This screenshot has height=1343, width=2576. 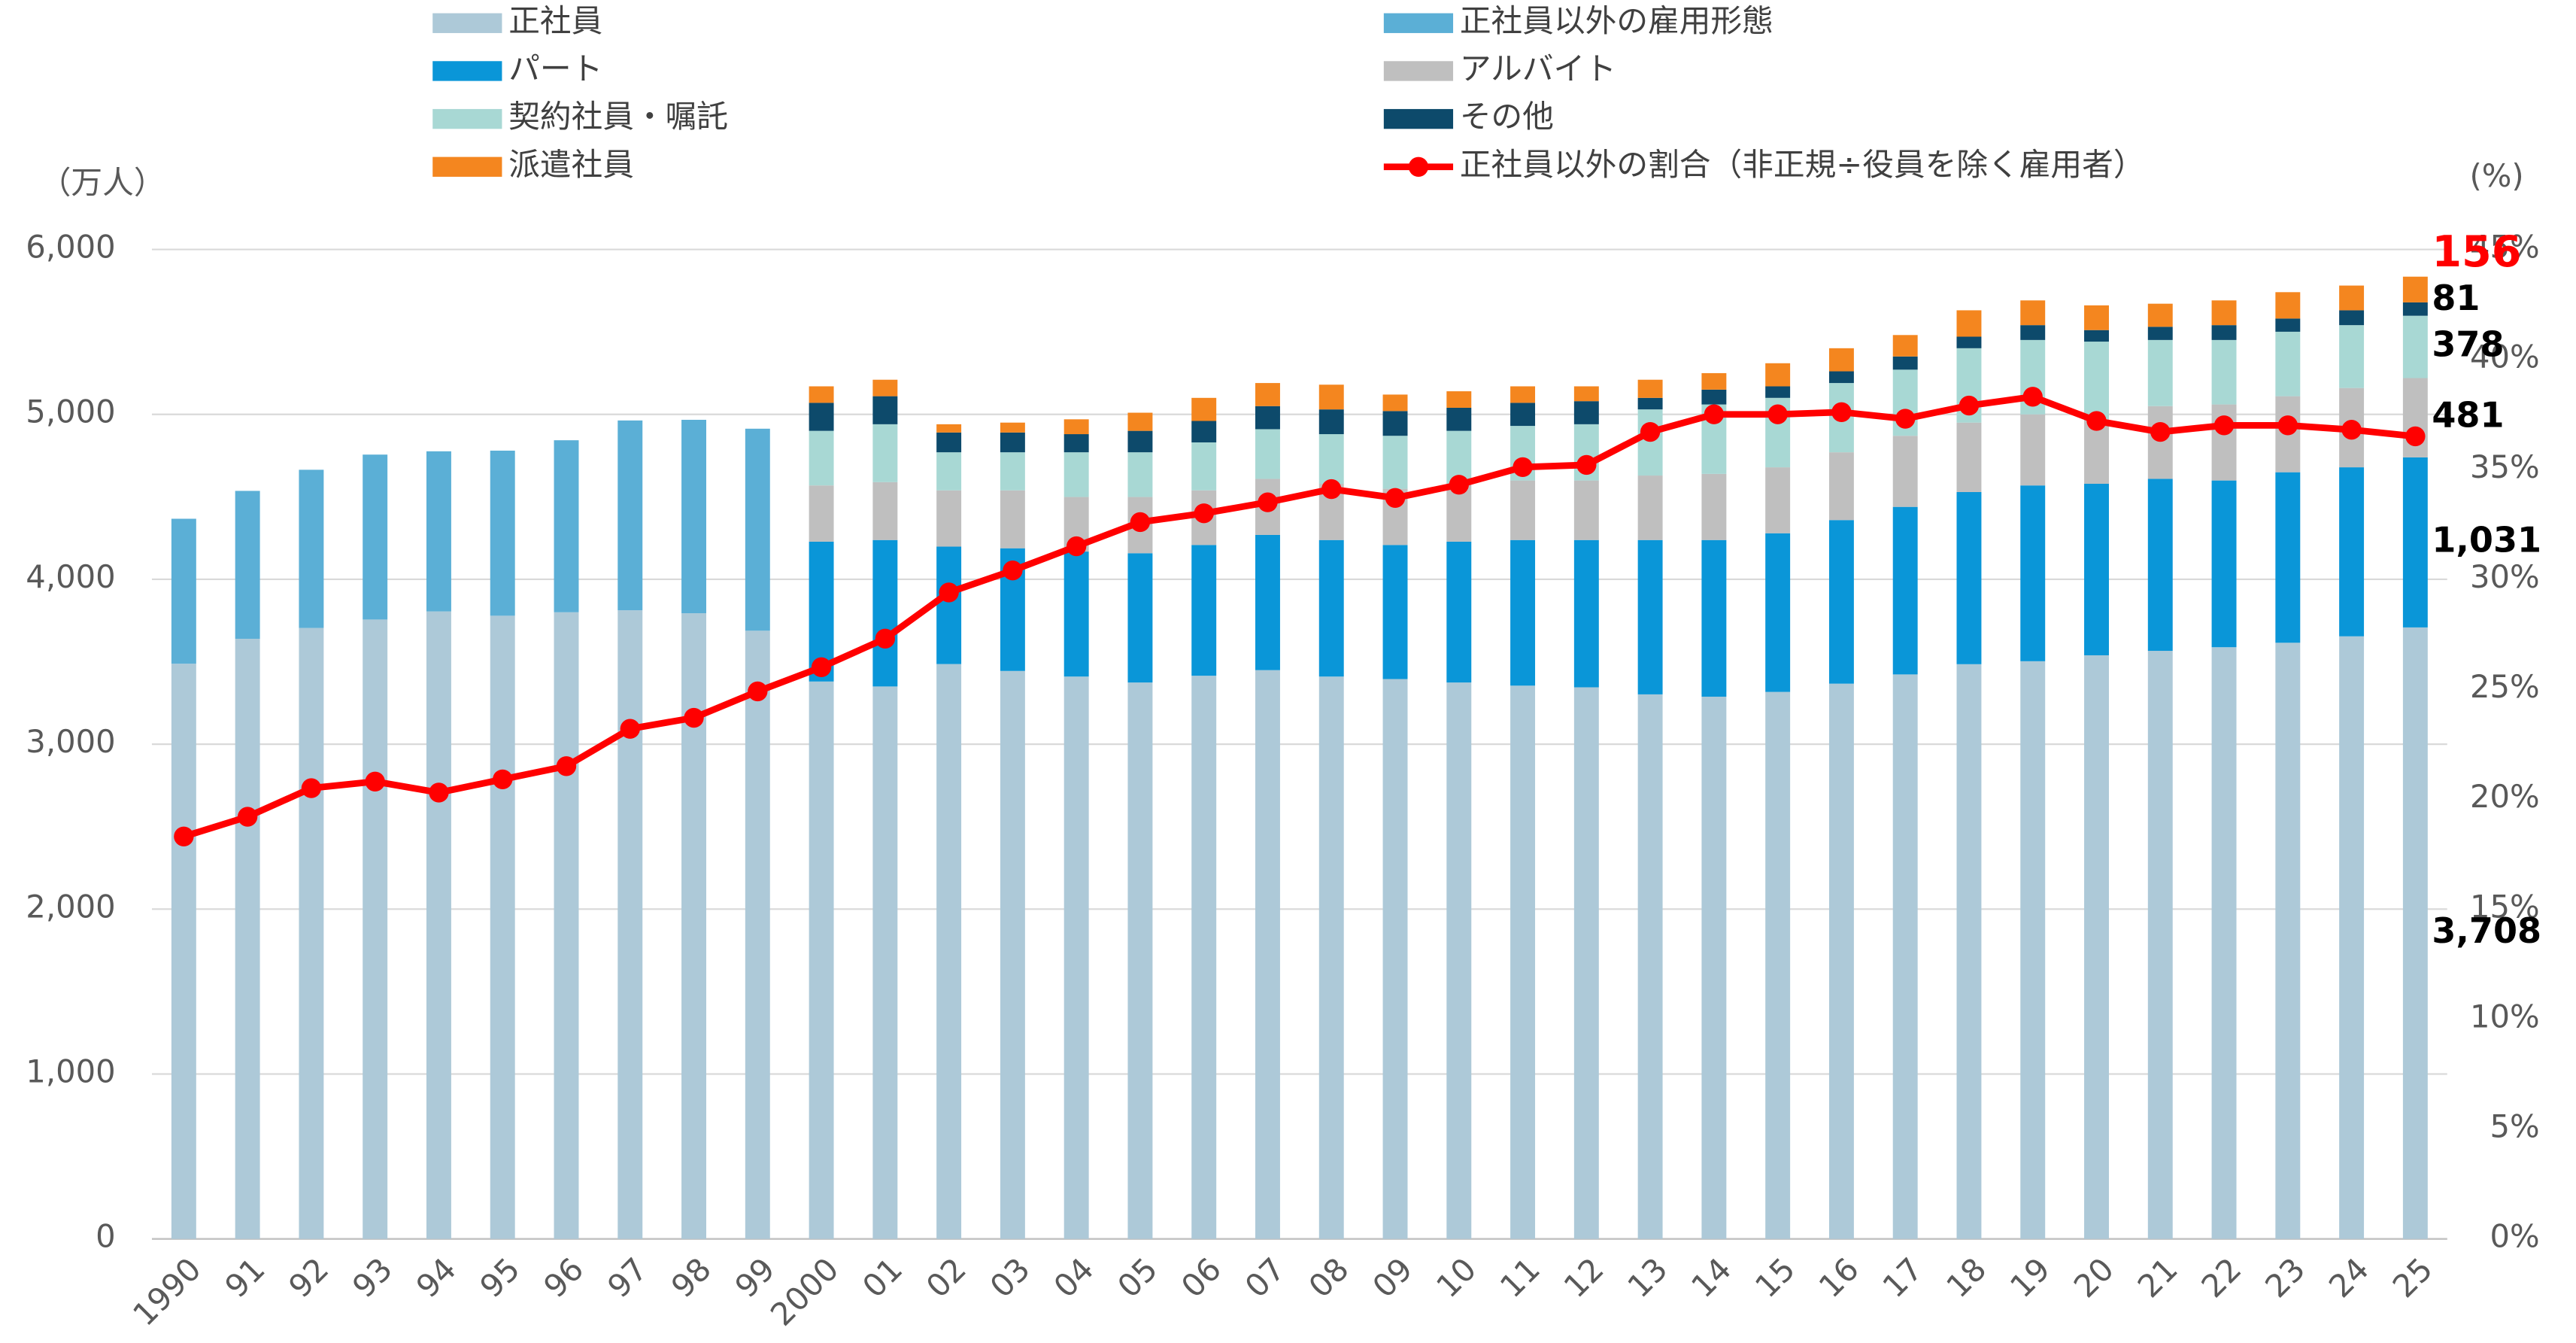 What do you see at coordinates (1839, 1277) in the screenshot?
I see `x-tick-label: 16` at bounding box center [1839, 1277].